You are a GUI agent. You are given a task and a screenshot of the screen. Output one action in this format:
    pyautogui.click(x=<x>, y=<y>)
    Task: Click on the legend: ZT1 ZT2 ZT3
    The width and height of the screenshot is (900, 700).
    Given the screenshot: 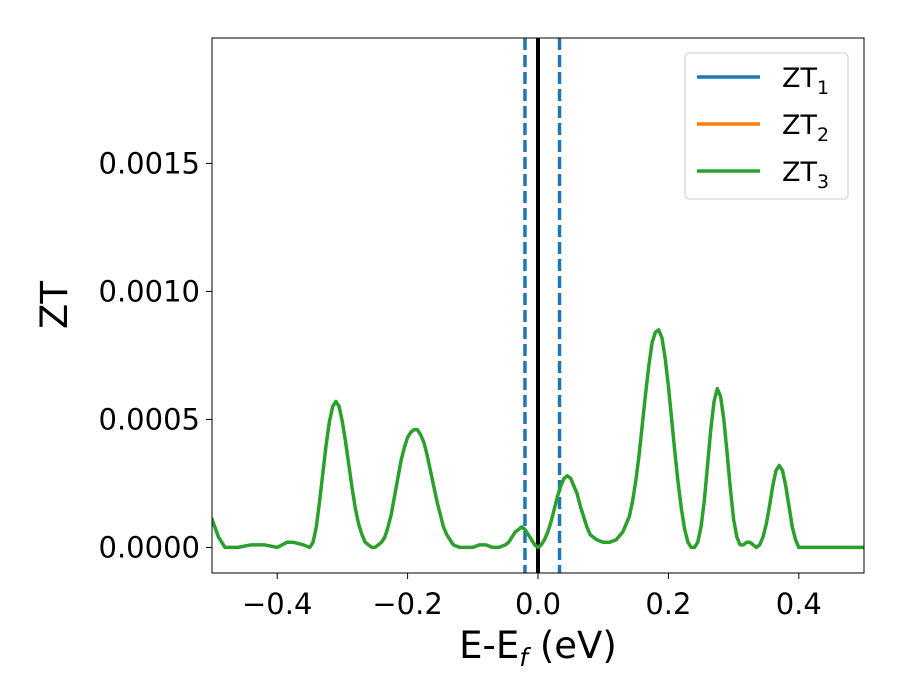 What is the action you would take?
    pyautogui.click(x=766, y=126)
    